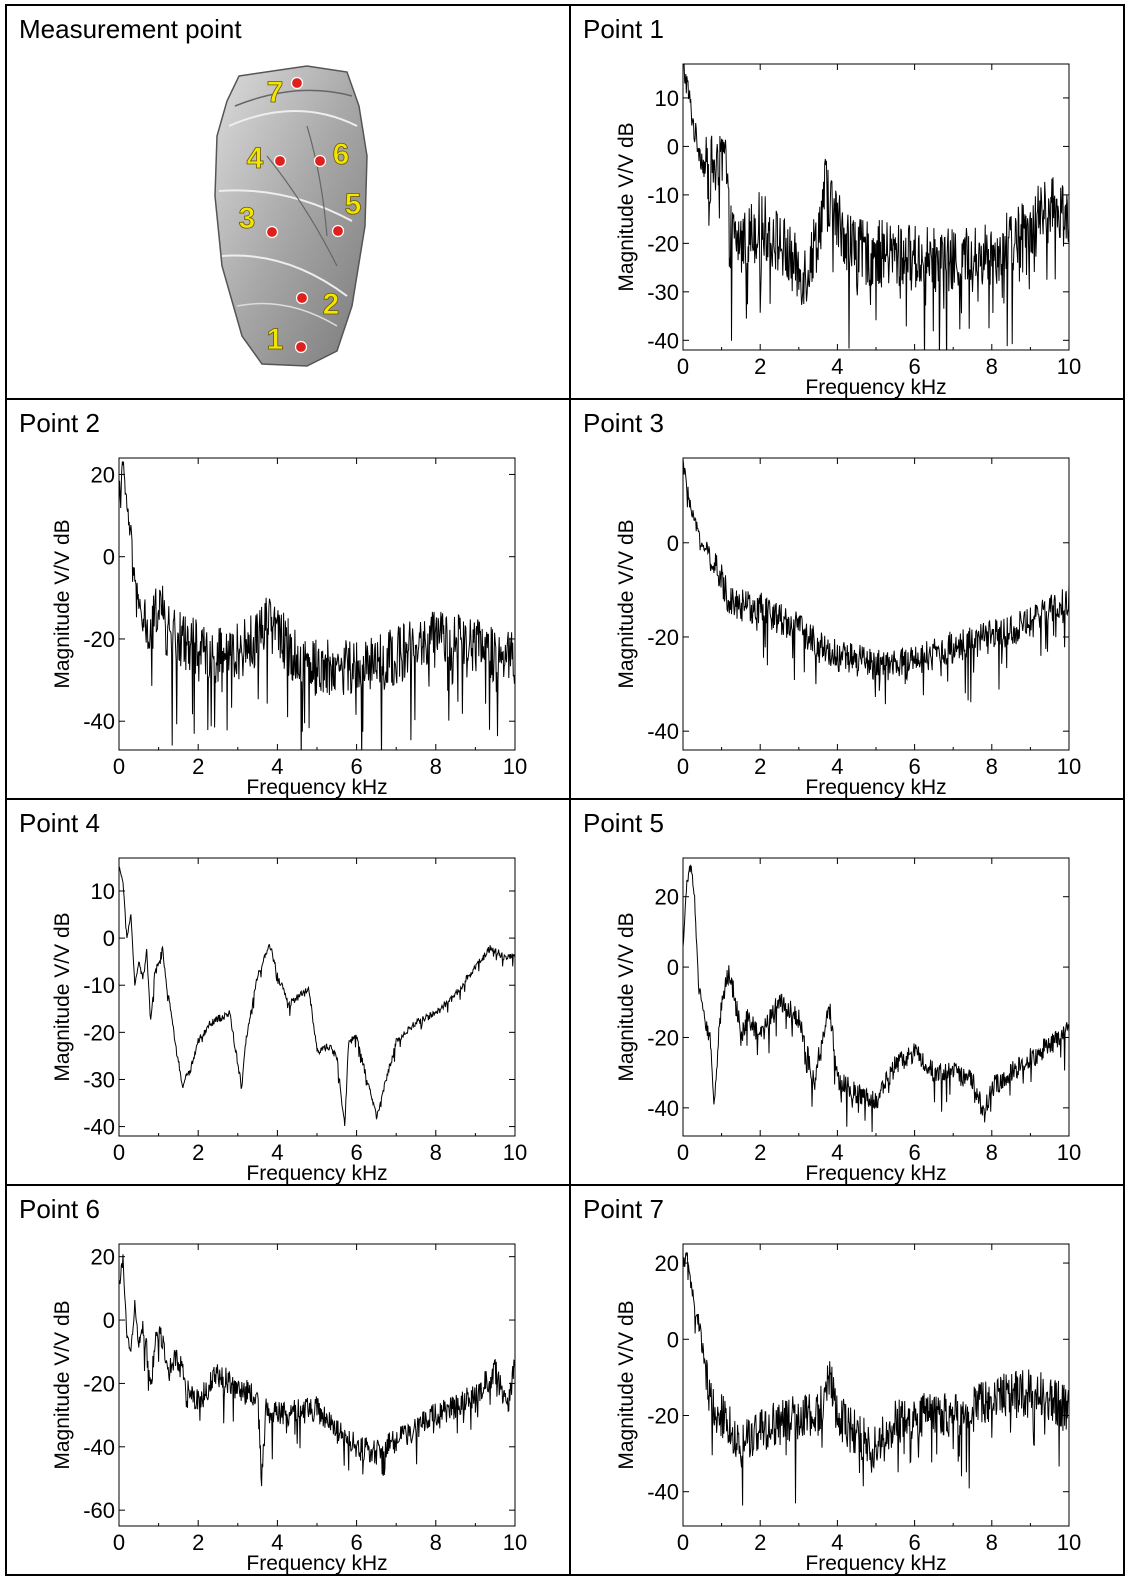 This screenshot has width=1130, height=1580. What do you see at coordinates (275, 92) in the screenshot?
I see `measurement-label: 7` at bounding box center [275, 92].